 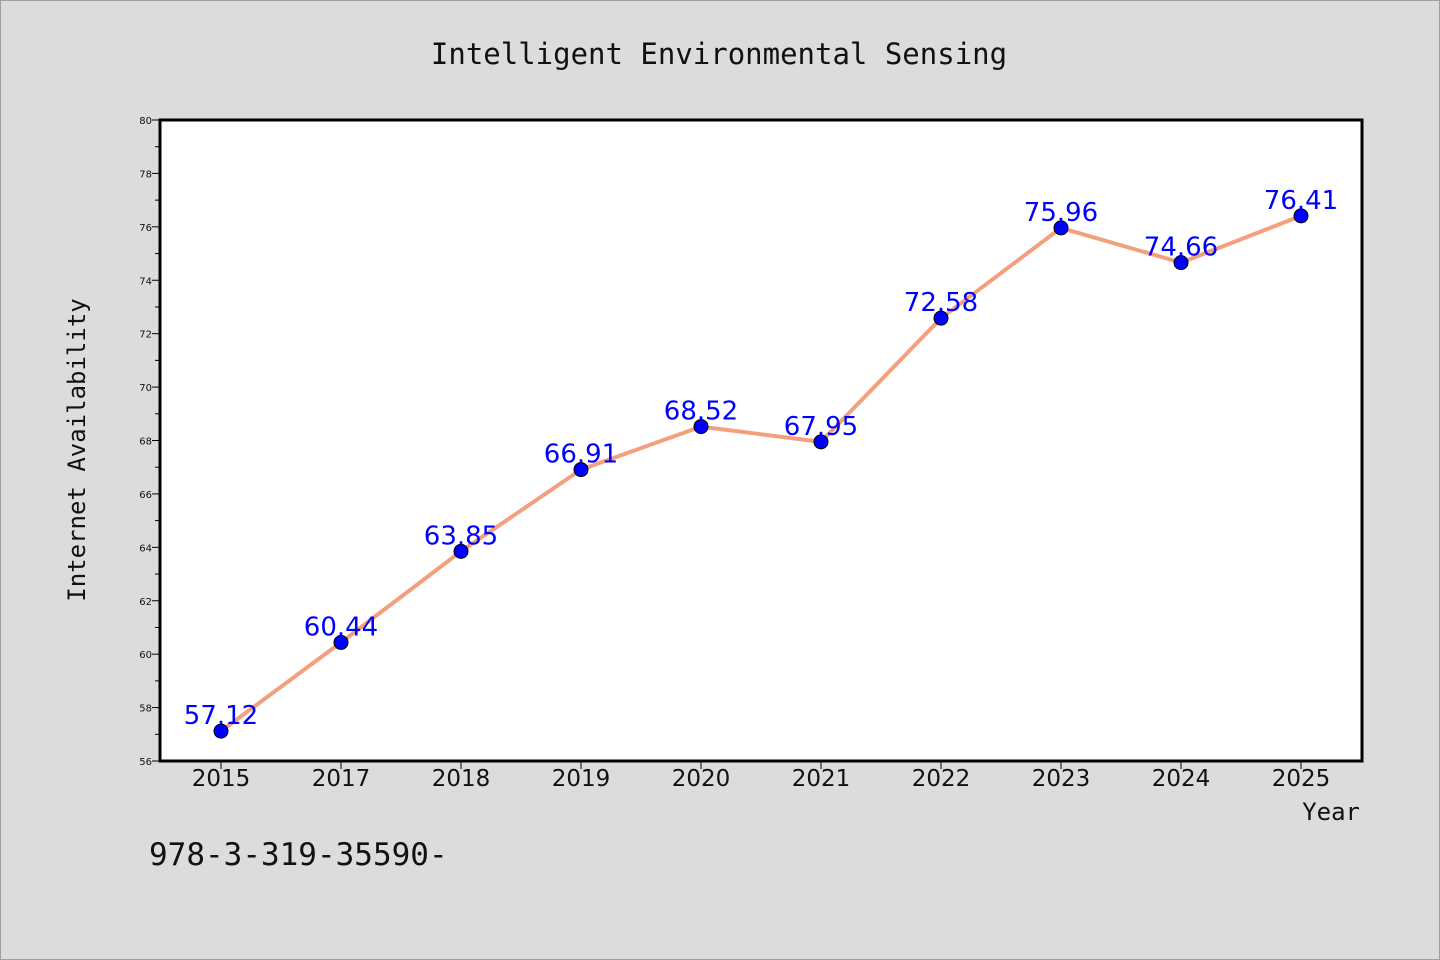 I want to click on data-label: 68.52, so click(x=701, y=412).